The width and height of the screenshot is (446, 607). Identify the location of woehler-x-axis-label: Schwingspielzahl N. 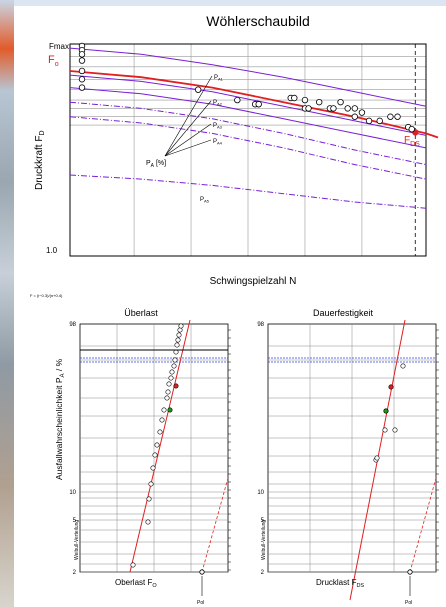
(253, 281).